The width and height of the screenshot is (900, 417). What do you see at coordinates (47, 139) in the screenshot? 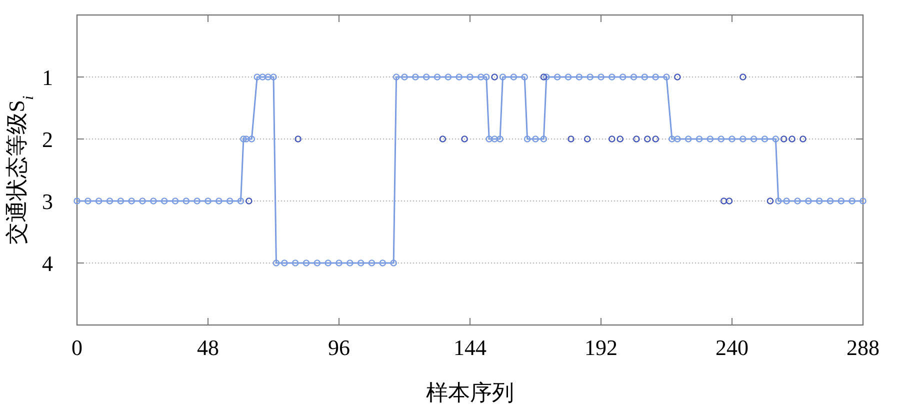
I see `y-tick-label: 2` at bounding box center [47, 139].